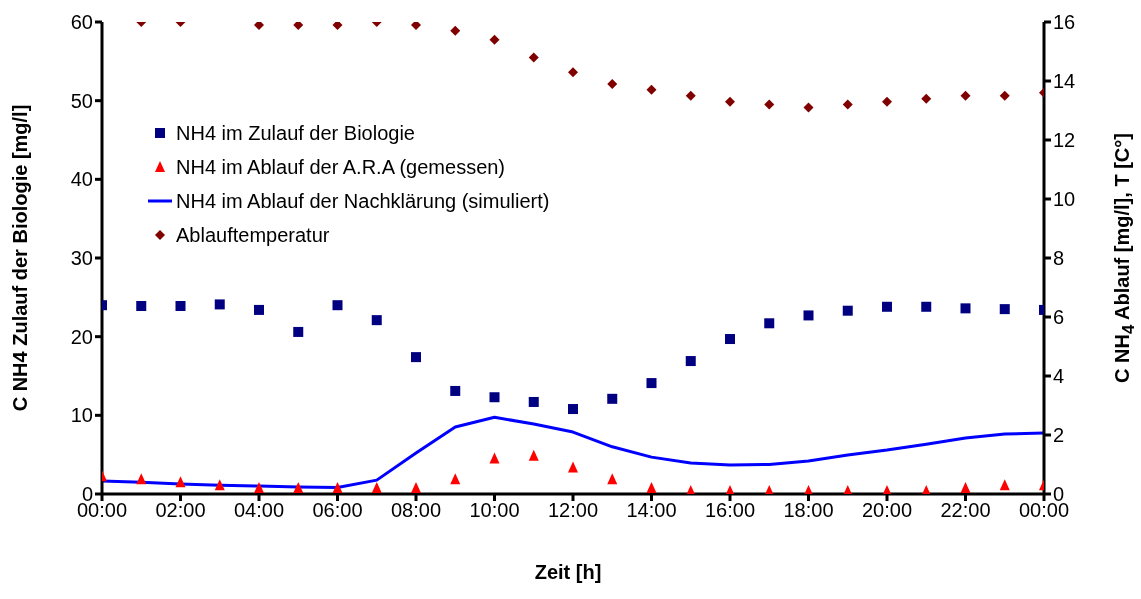 The height and width of the screenshot is (599, 1141). I want to click on x-tick-label: 16:00, so click(730, 510).